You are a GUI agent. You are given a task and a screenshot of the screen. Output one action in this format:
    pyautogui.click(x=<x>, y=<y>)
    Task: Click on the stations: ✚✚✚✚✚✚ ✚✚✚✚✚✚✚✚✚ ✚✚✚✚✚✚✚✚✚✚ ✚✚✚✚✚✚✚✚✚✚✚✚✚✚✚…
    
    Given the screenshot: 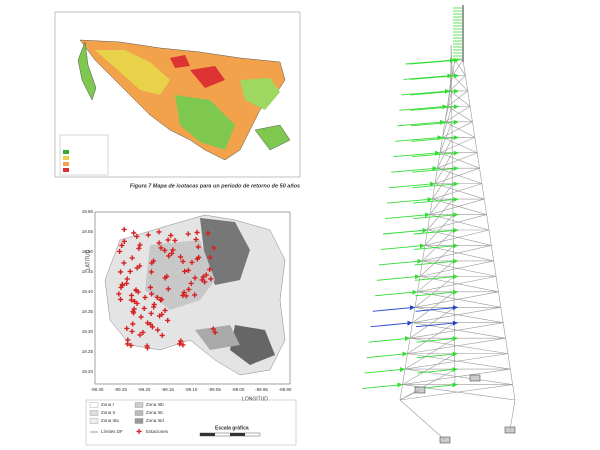 What is the action you would take?
    pyautogui.click(x=167, y=289)
    